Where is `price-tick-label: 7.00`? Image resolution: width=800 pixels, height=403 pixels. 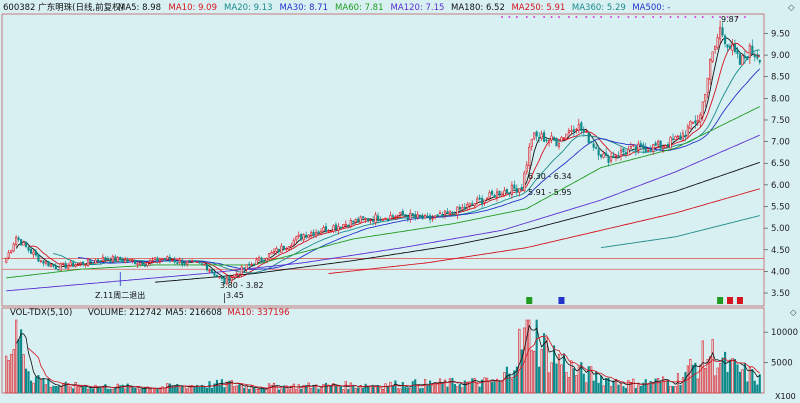 price-tick-label: 7.00 is located at coordinates (780, 143).